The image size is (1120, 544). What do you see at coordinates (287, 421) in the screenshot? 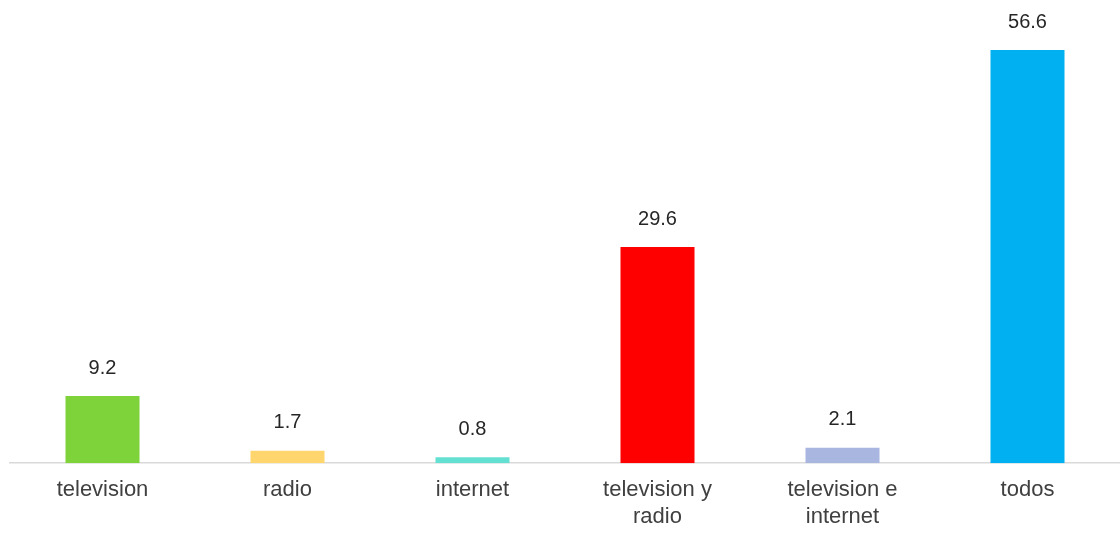
I see `data-label: 1.7` at bounding box center [287, 421].